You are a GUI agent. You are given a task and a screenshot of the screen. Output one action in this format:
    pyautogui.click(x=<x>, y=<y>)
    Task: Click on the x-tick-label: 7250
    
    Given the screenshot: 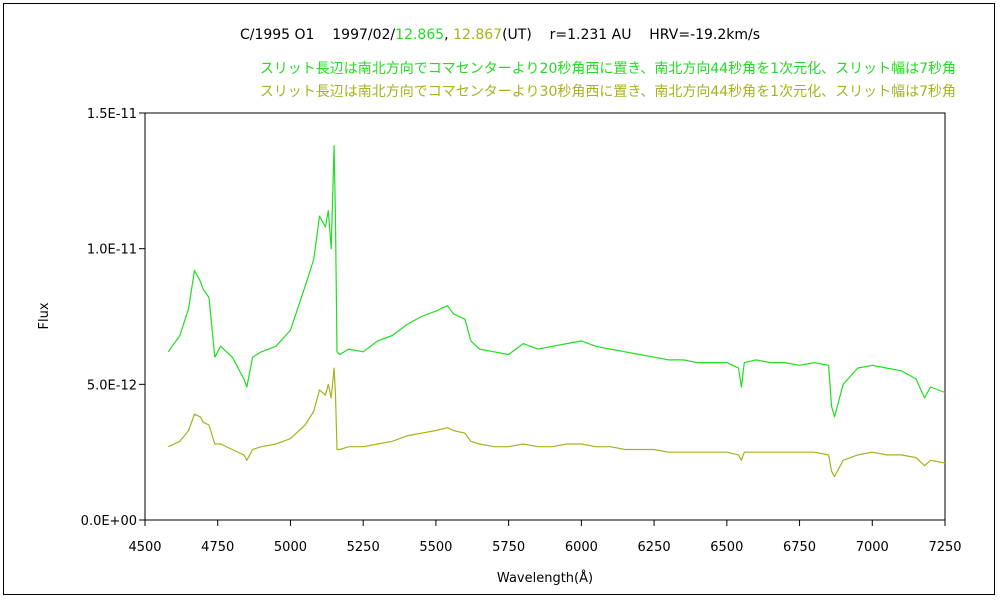 What is the action you would take?
    pyautogui.click(x=944, y=547)
    